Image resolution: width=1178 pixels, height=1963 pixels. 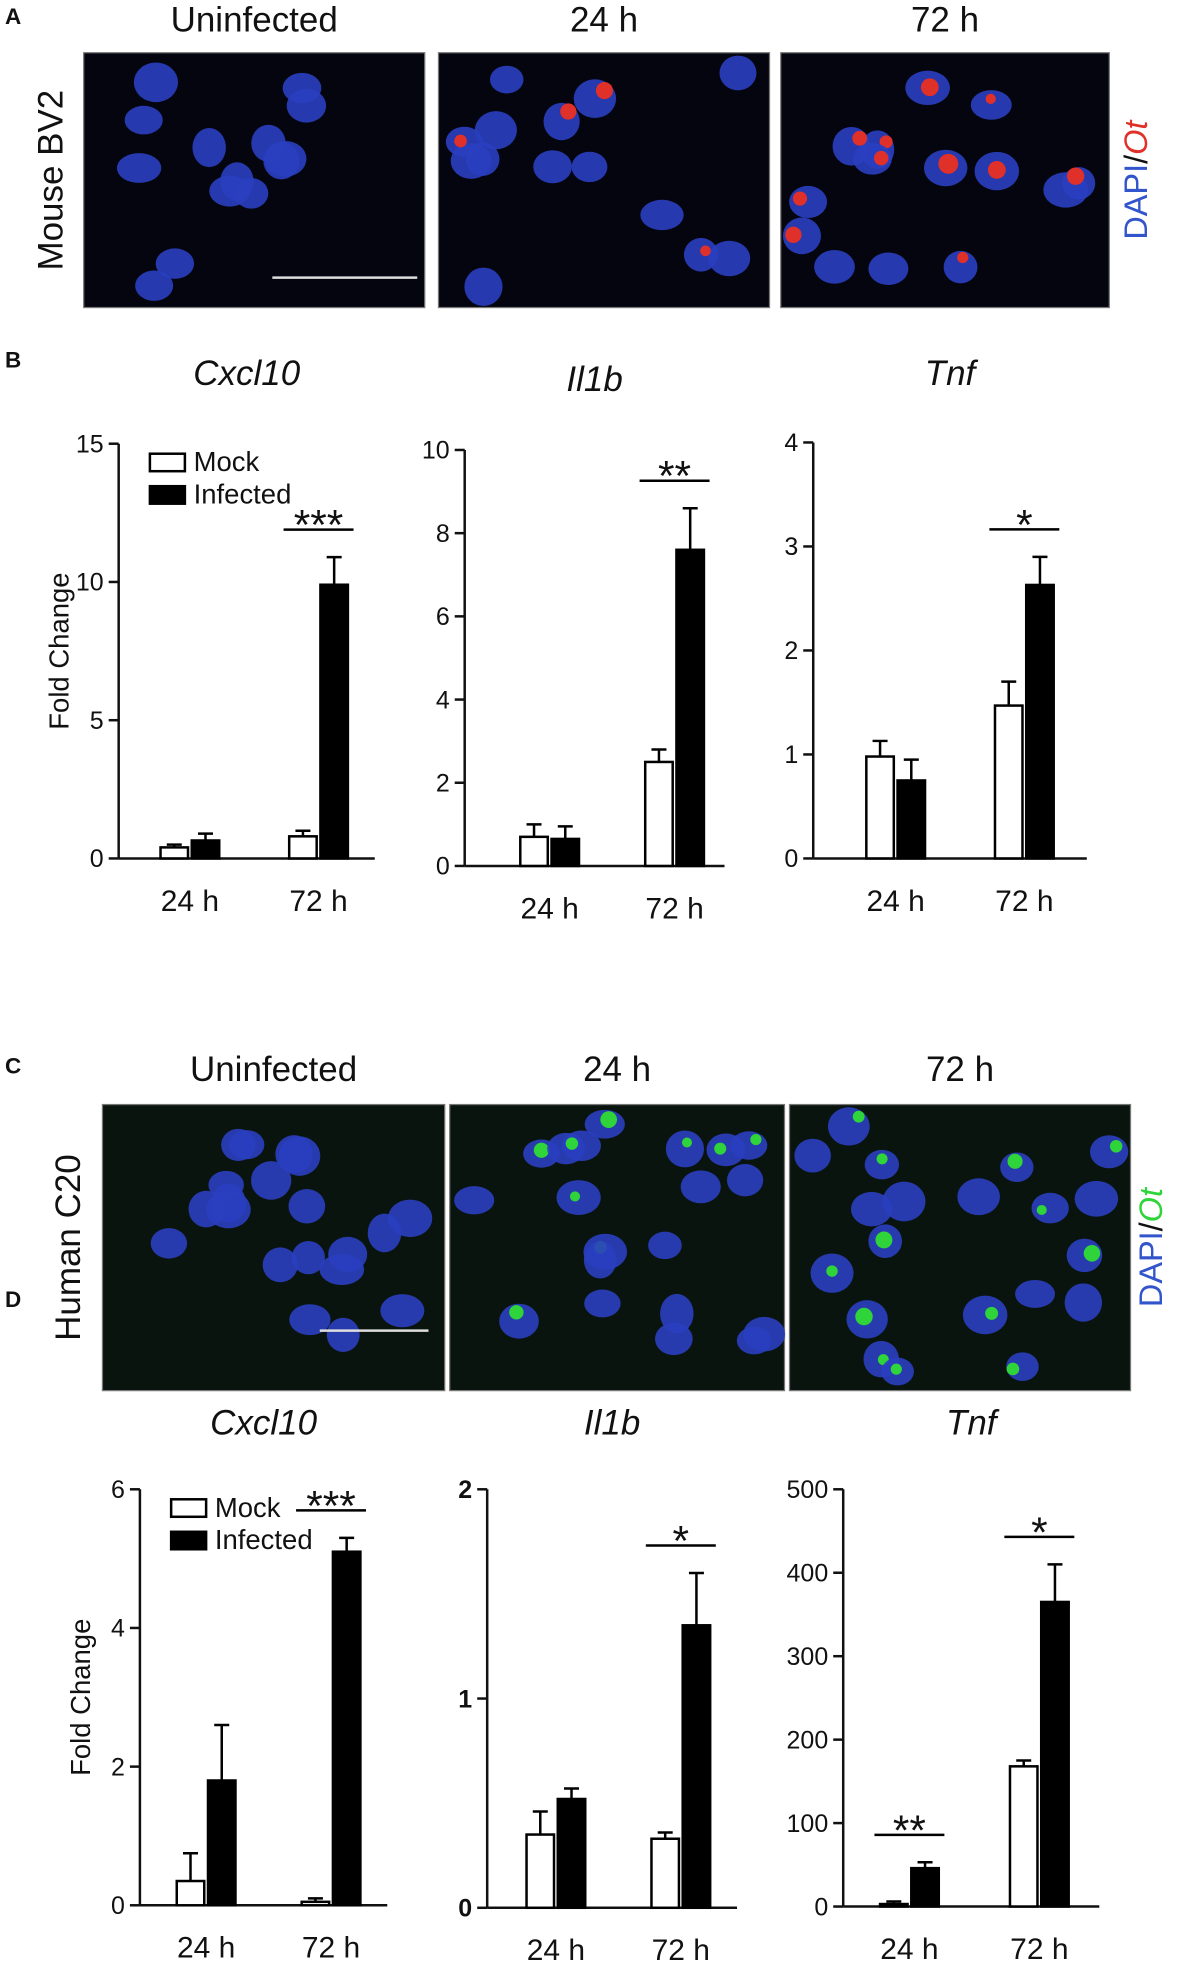 What do you see at coordinates (1136, 137) in the screenshot?
I see `stain-ot: Ot` at bounding box center [1136, 137].